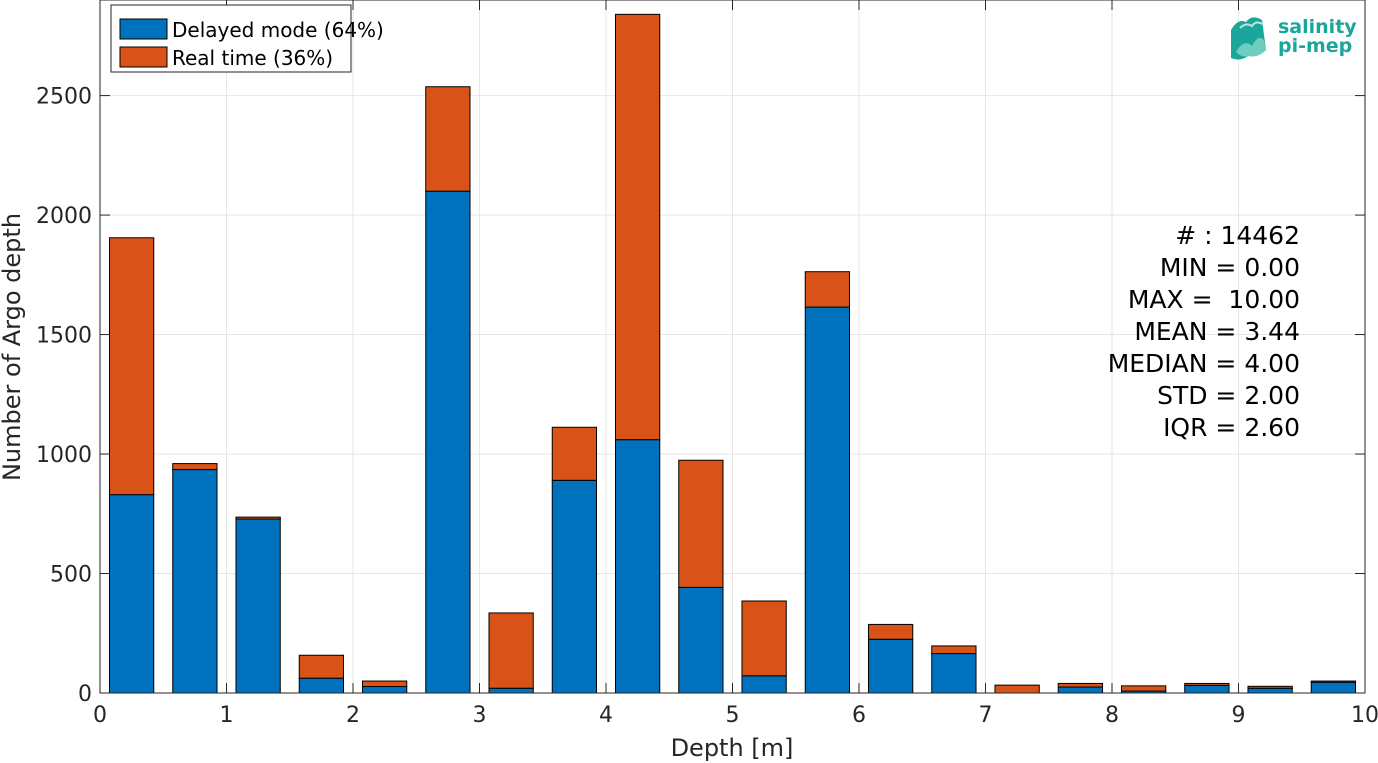  Describe the element at coordinates (252, 58) in the screenshot. I see `legend-label-real-time: Real time (36%)` at that location.